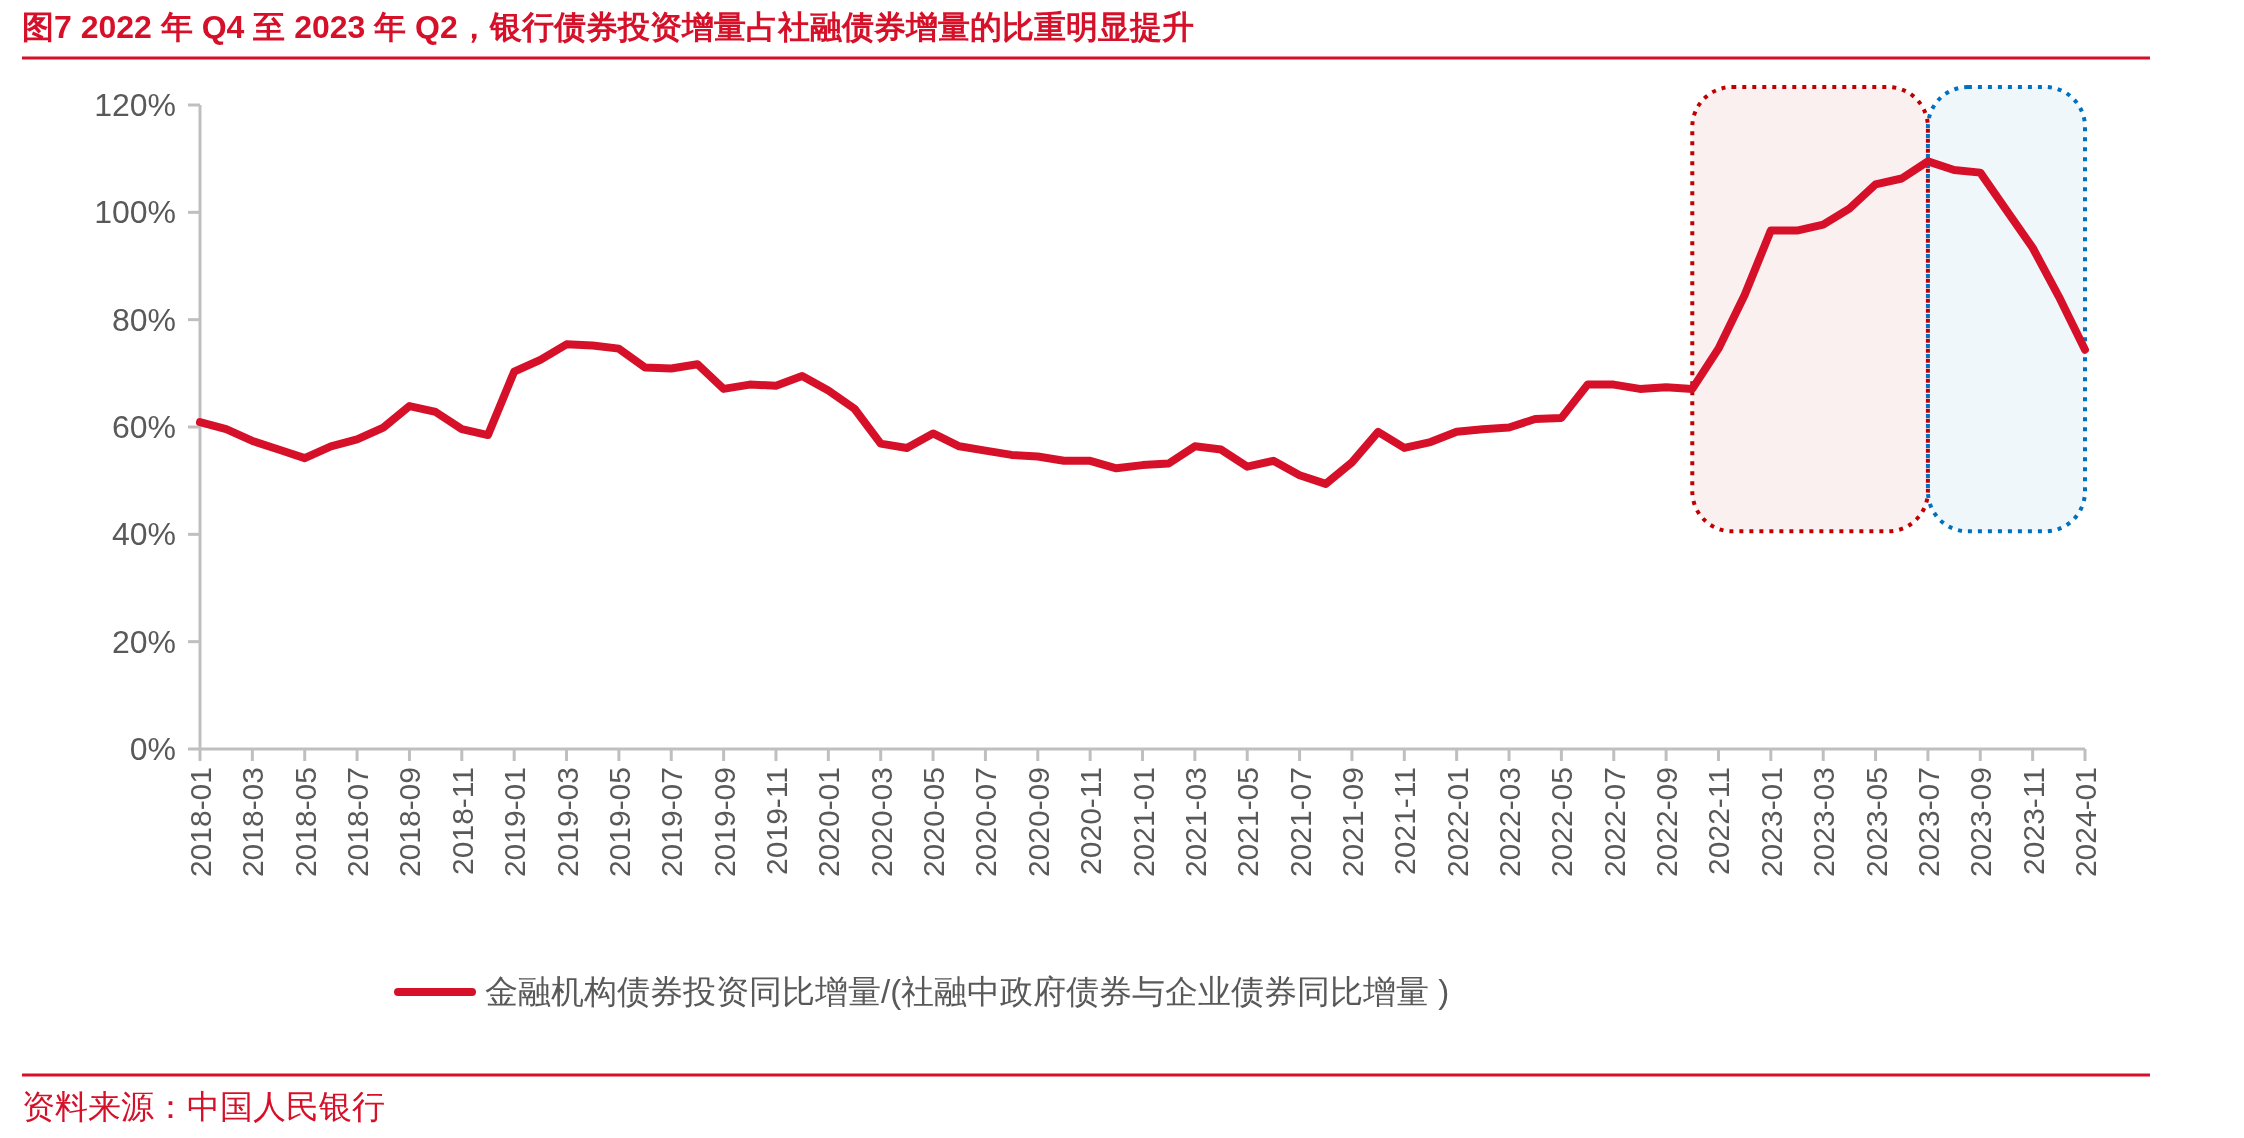  Describe the element at coordinates (253, 822) in the screenshot. I see `x-tick-label: 2018-03` at that location.